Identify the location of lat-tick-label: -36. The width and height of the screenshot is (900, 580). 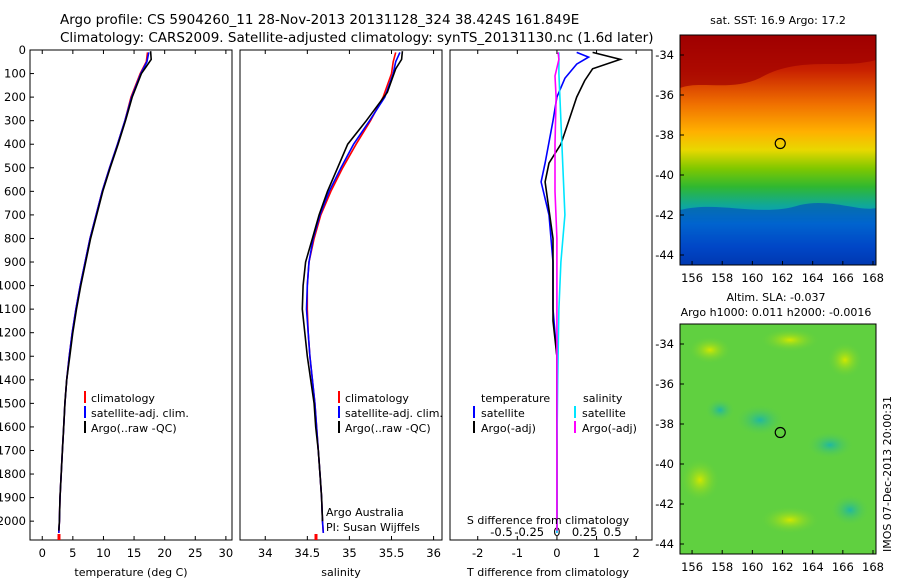
(664, 95).